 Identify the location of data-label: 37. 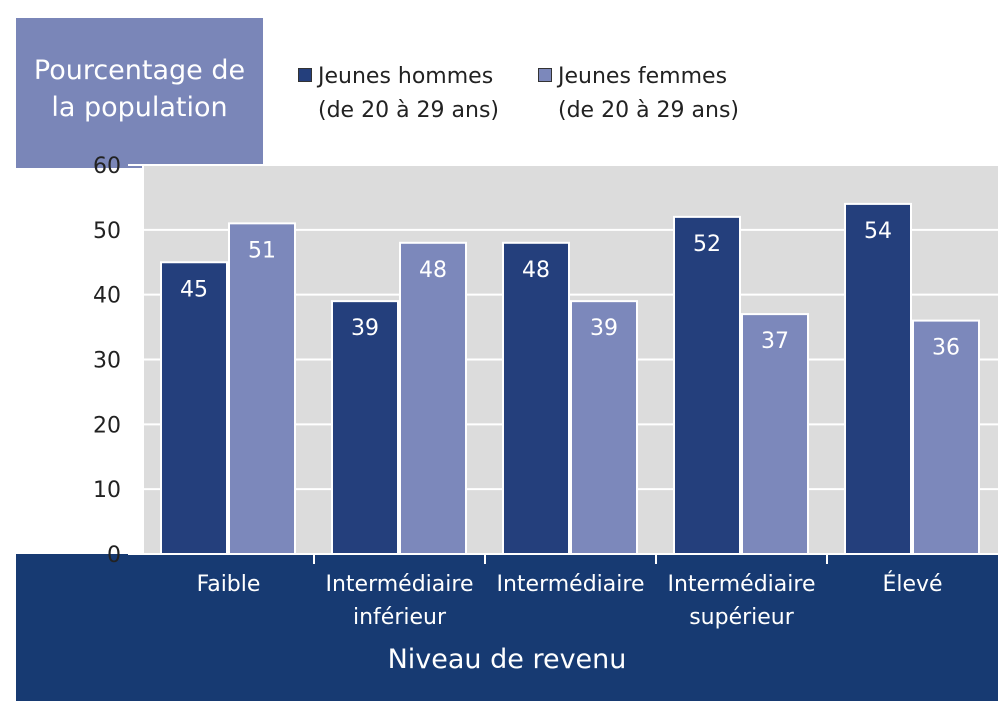
(775, 341).